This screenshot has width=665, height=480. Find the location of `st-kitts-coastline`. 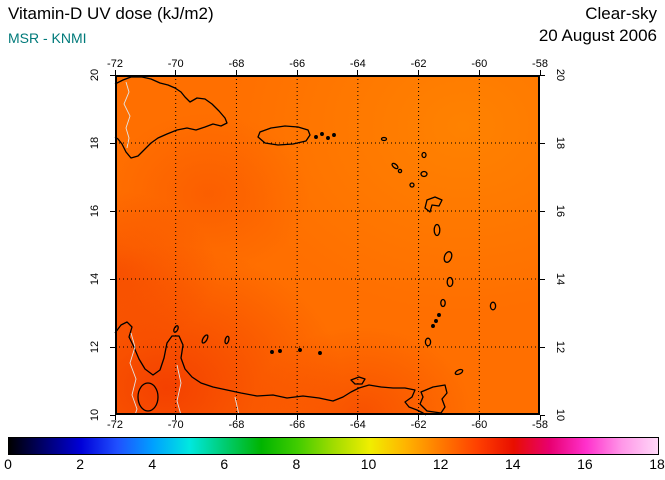

st-kitts-coastline is located at coordinates (395, 166).